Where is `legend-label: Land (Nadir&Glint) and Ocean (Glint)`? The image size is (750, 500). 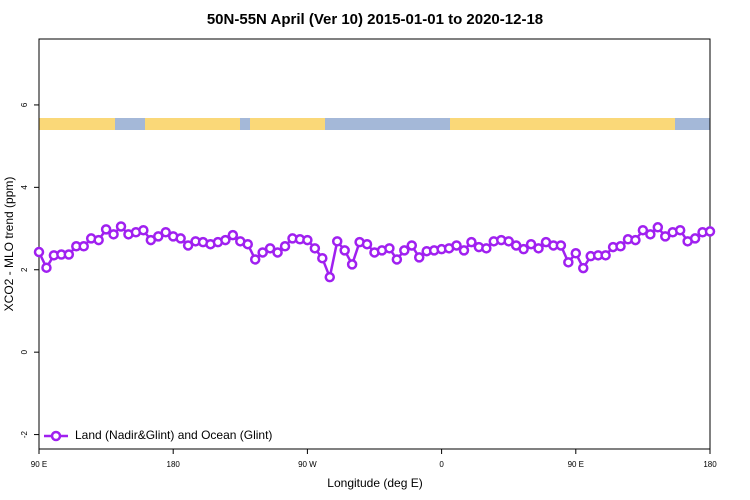
legend-label: Land (Nadir&Glint) and Ocean (Glint) is located at coordinates (173, 435).